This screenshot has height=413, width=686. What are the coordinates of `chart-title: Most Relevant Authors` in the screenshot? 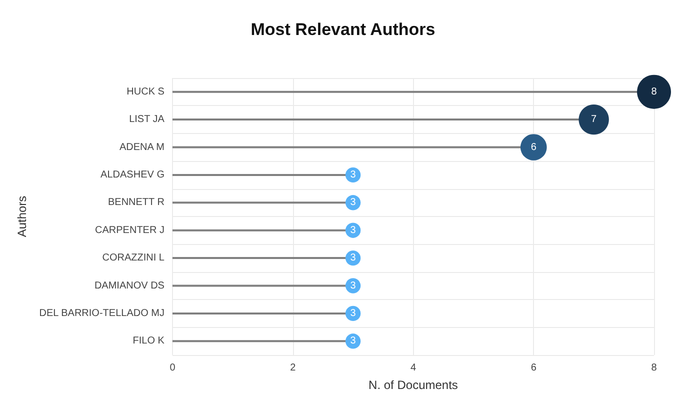 It's located at (343, 29).